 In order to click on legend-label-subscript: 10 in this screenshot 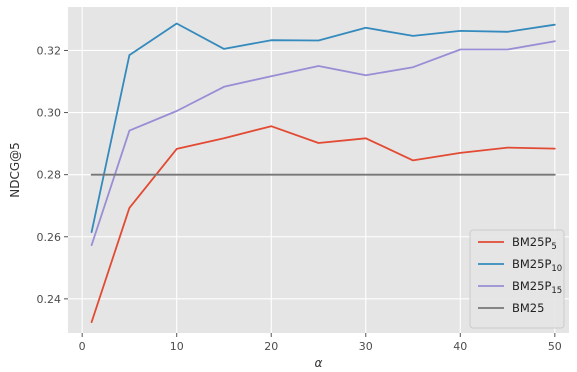, I will do `click(556, 269)`.